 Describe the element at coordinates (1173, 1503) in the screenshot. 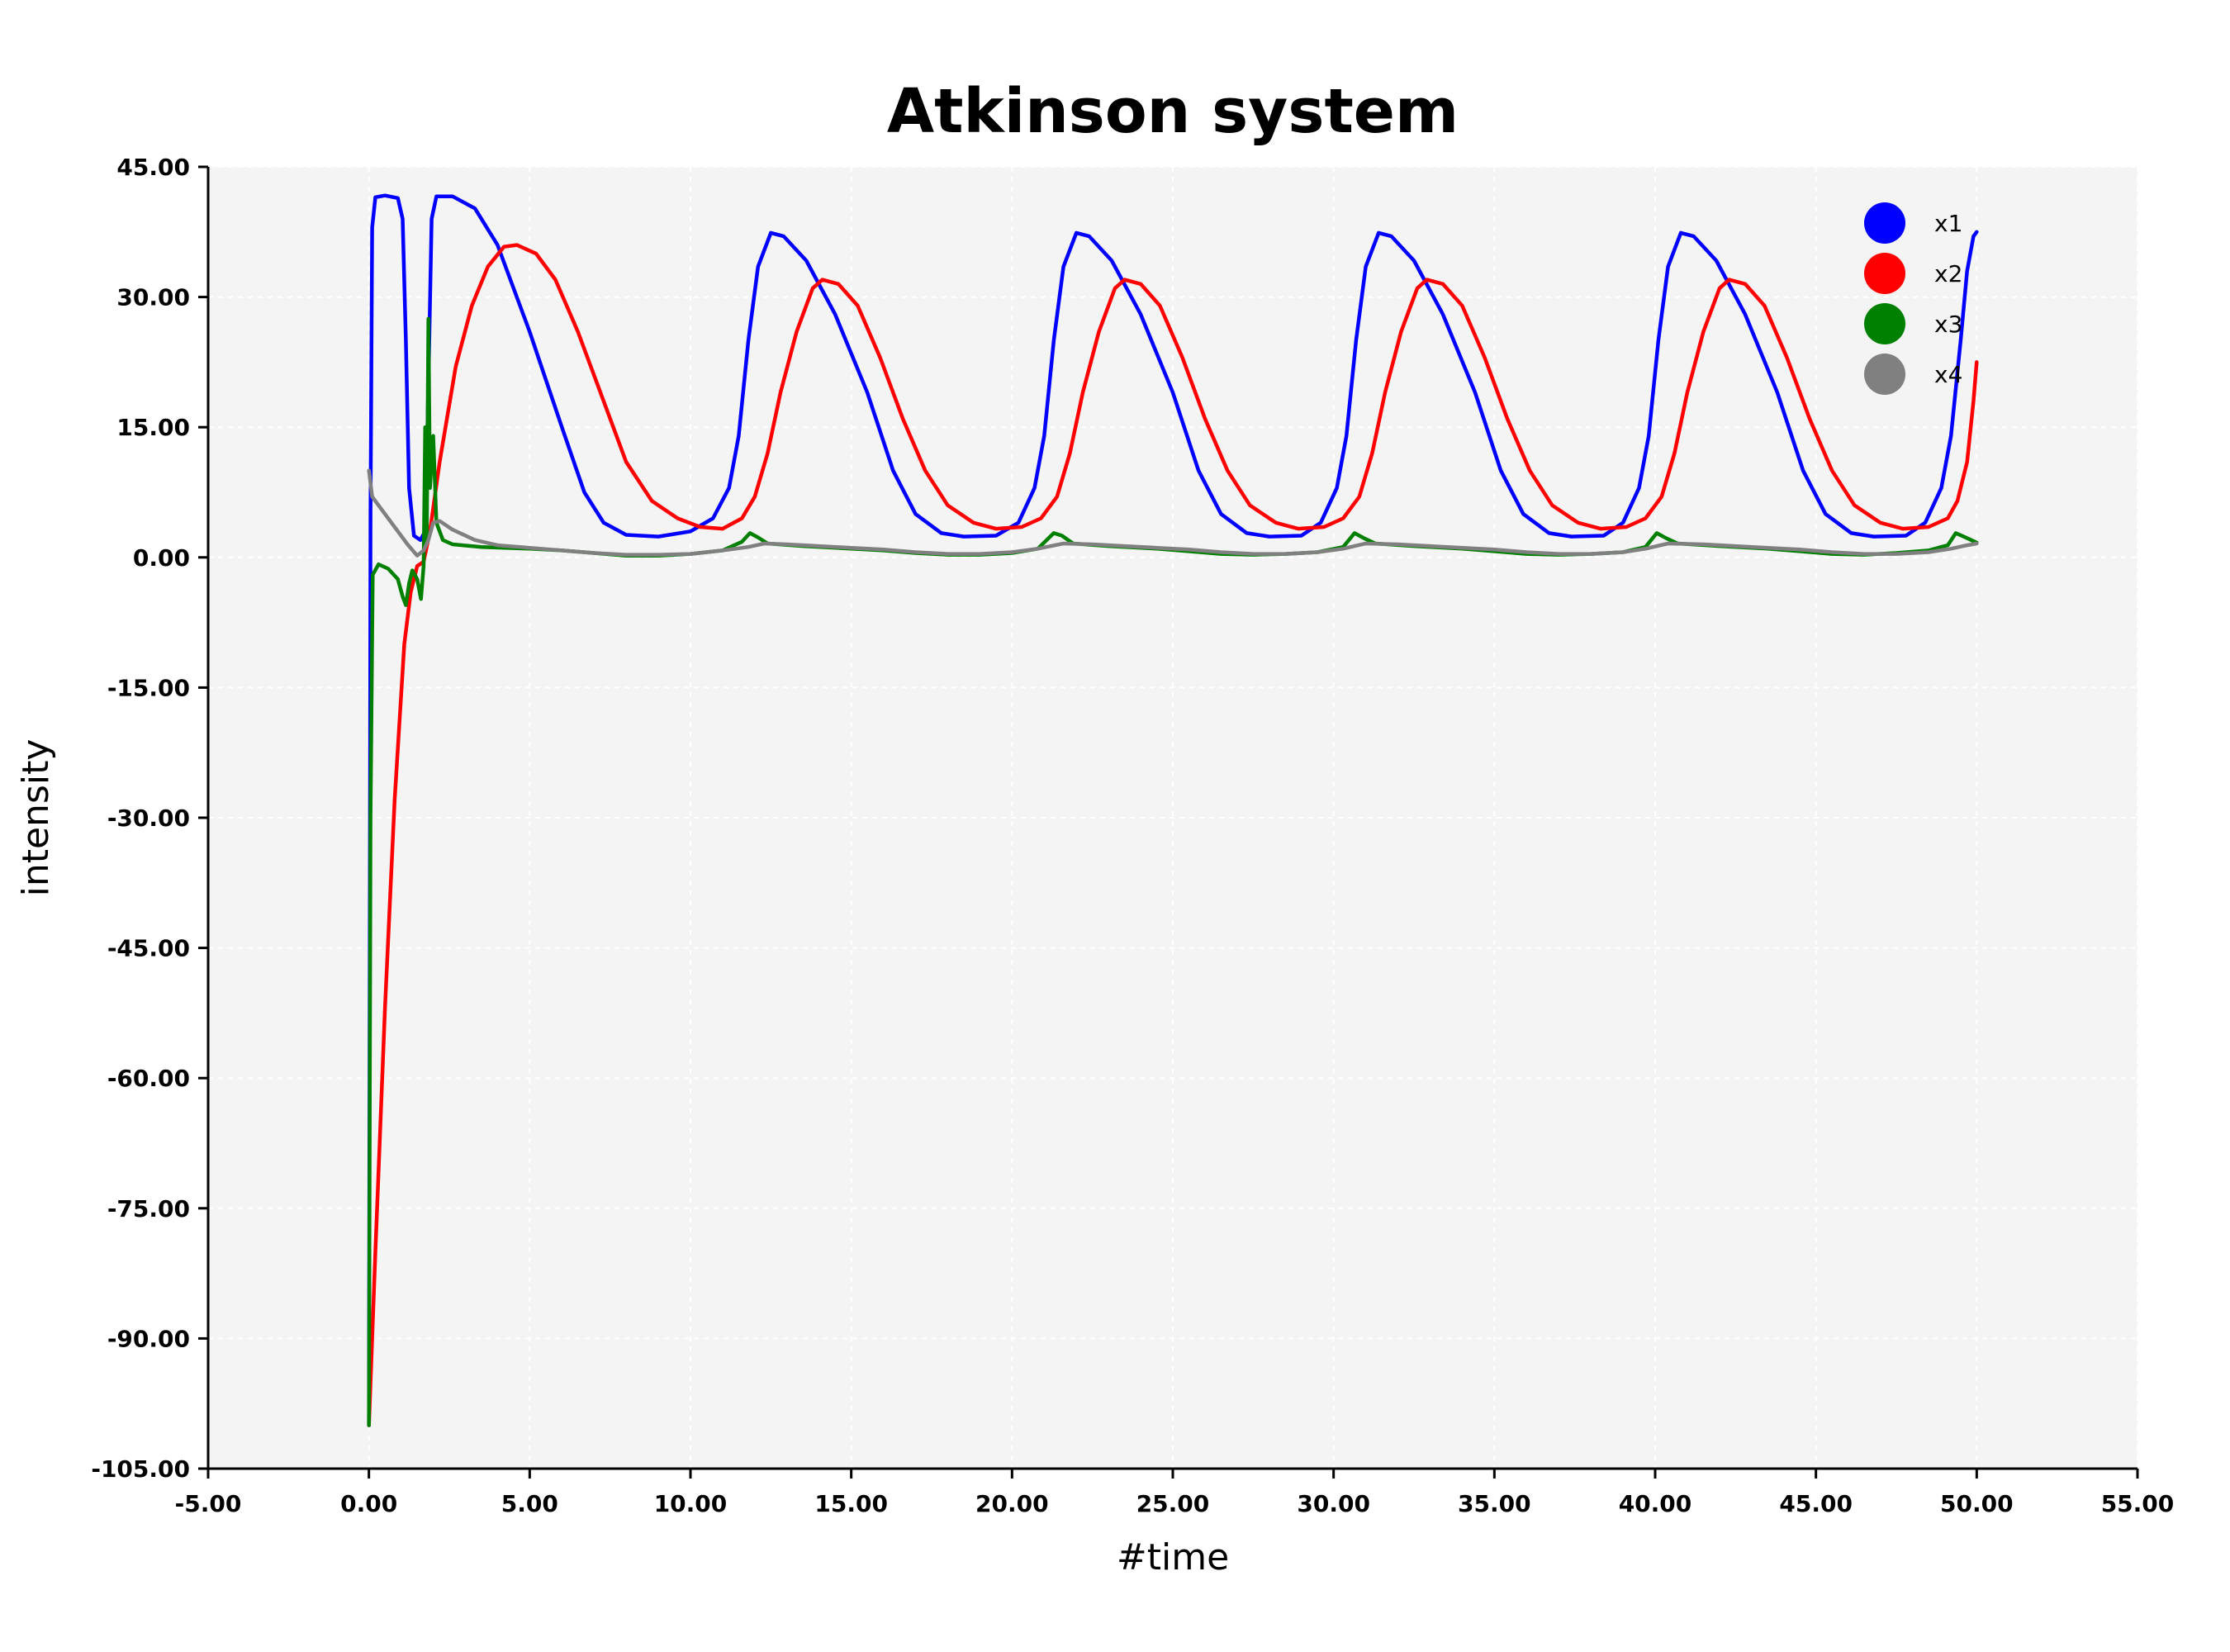

I see `x-tick-label: 25.00` at that location.